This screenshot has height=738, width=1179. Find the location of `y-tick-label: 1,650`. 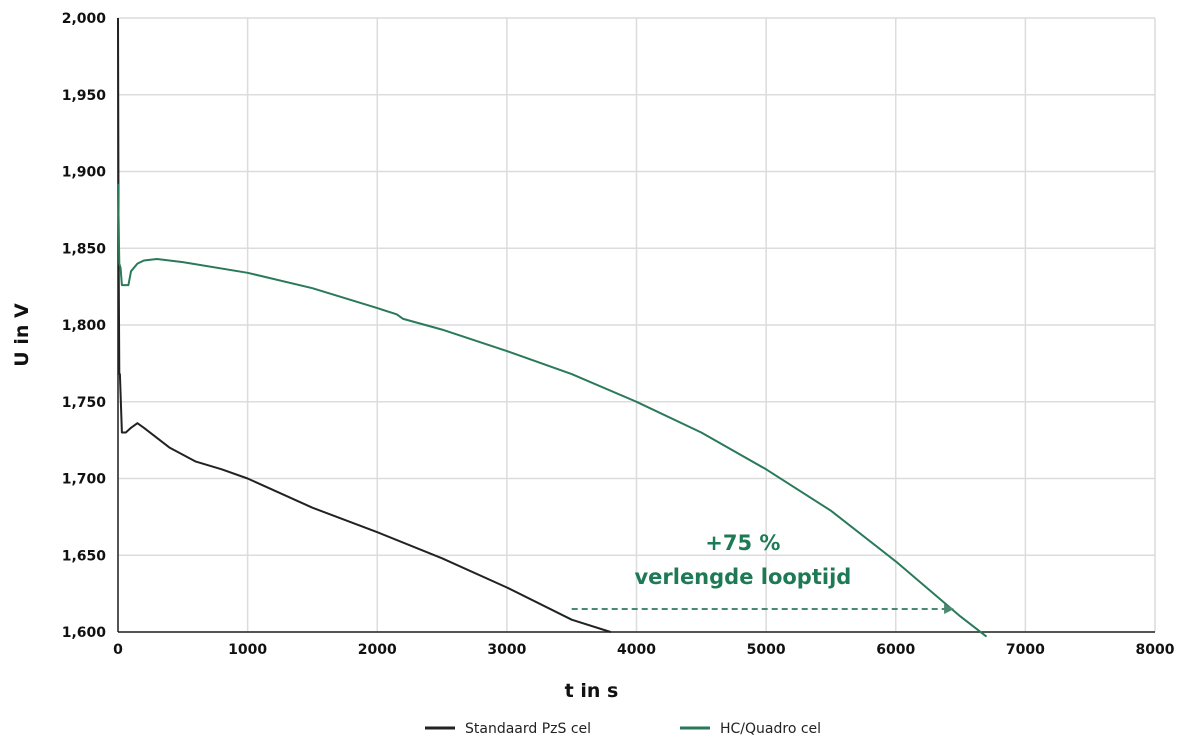

y-tick-label: 1,650 is located at coordinates (84, 556).